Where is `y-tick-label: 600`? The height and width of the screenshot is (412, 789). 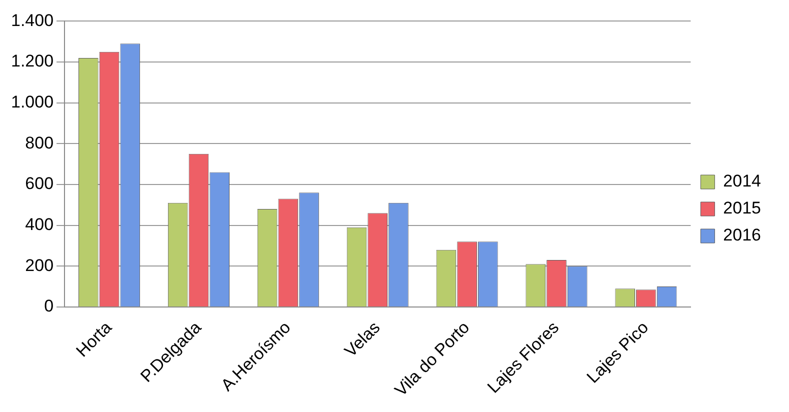
y-tick-label: 600 is located at coordinates (39, 184).